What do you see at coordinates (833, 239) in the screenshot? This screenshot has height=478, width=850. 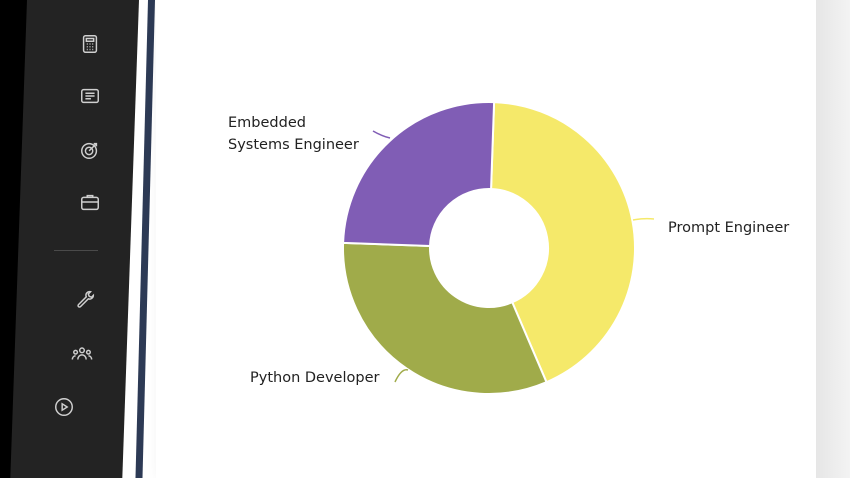 I see `right-edge` at bounding box center [833, 239].